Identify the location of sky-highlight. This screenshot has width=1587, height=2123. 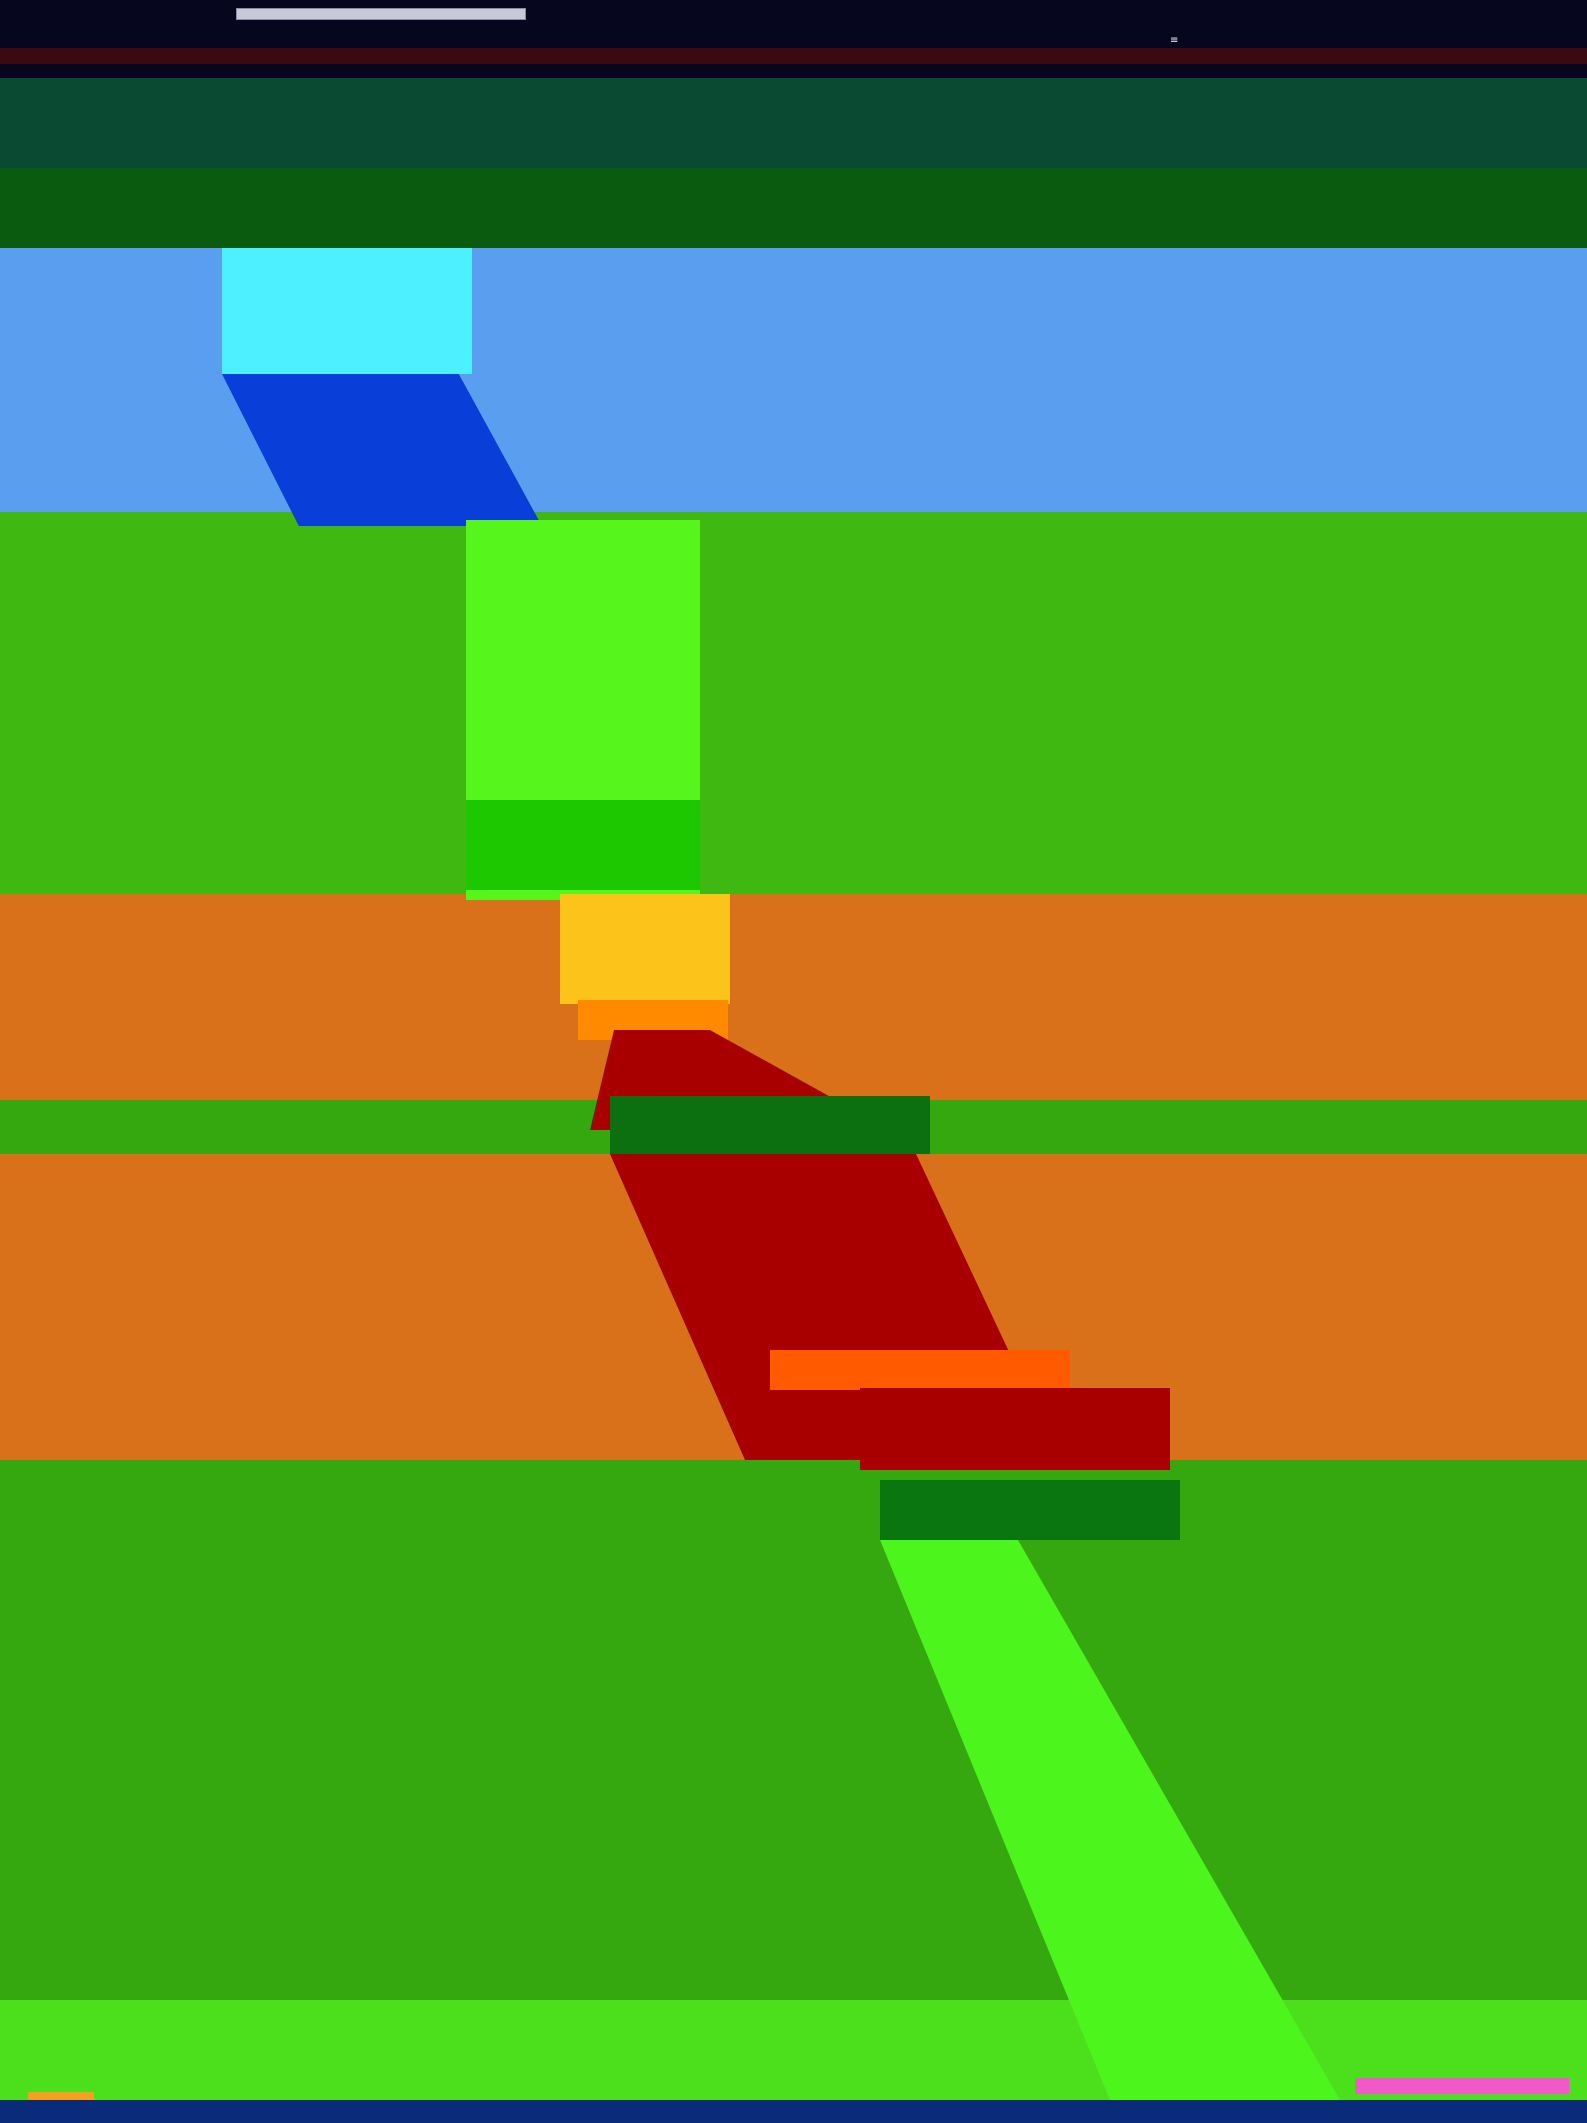
(347, 311).